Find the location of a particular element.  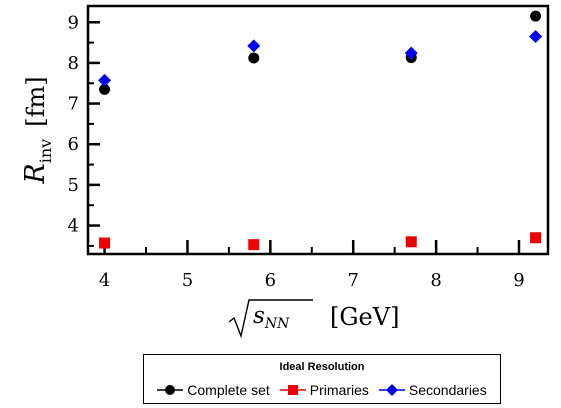

y-axis-title: Rinv[fm] is located at coordinates (37, 130).